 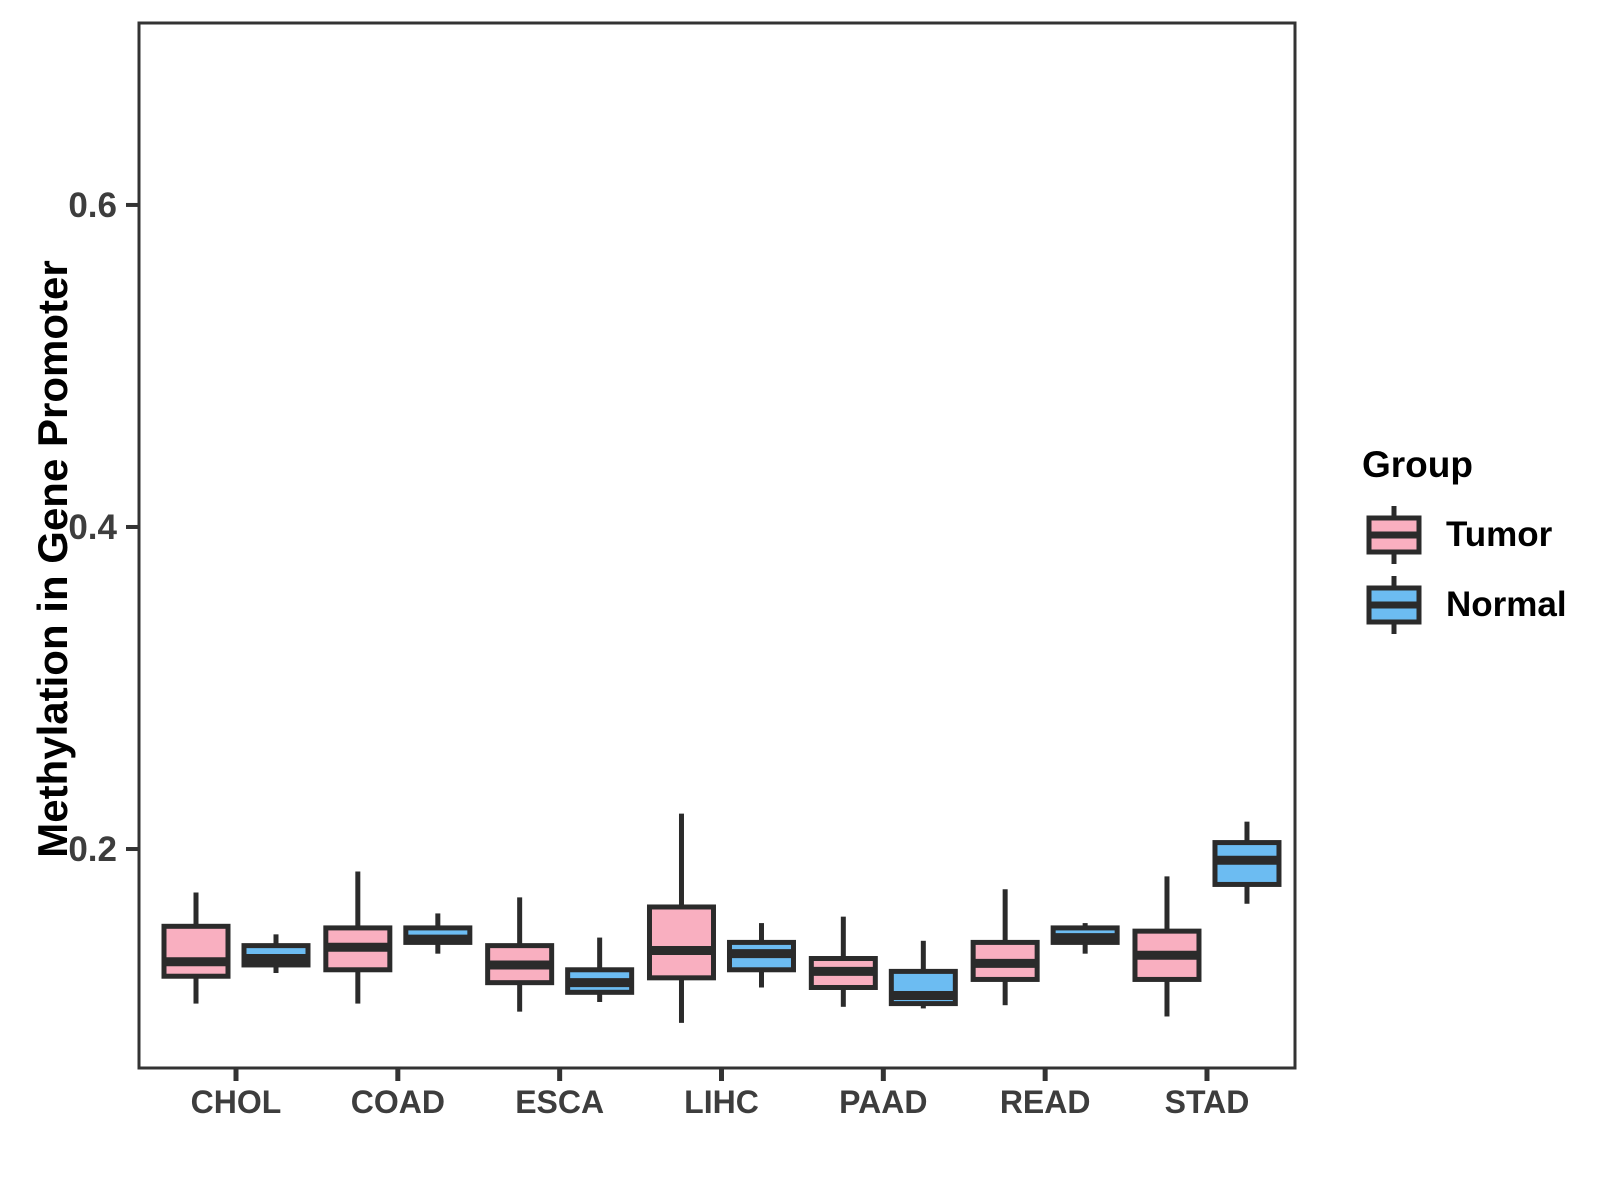 I want to click on box-lihc-tumor, so click(x=681, y=942).